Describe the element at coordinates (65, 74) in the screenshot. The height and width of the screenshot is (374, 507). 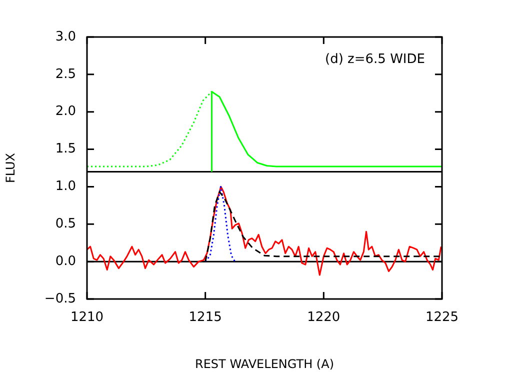
I see `y-tick-label: 2.5` at that location.